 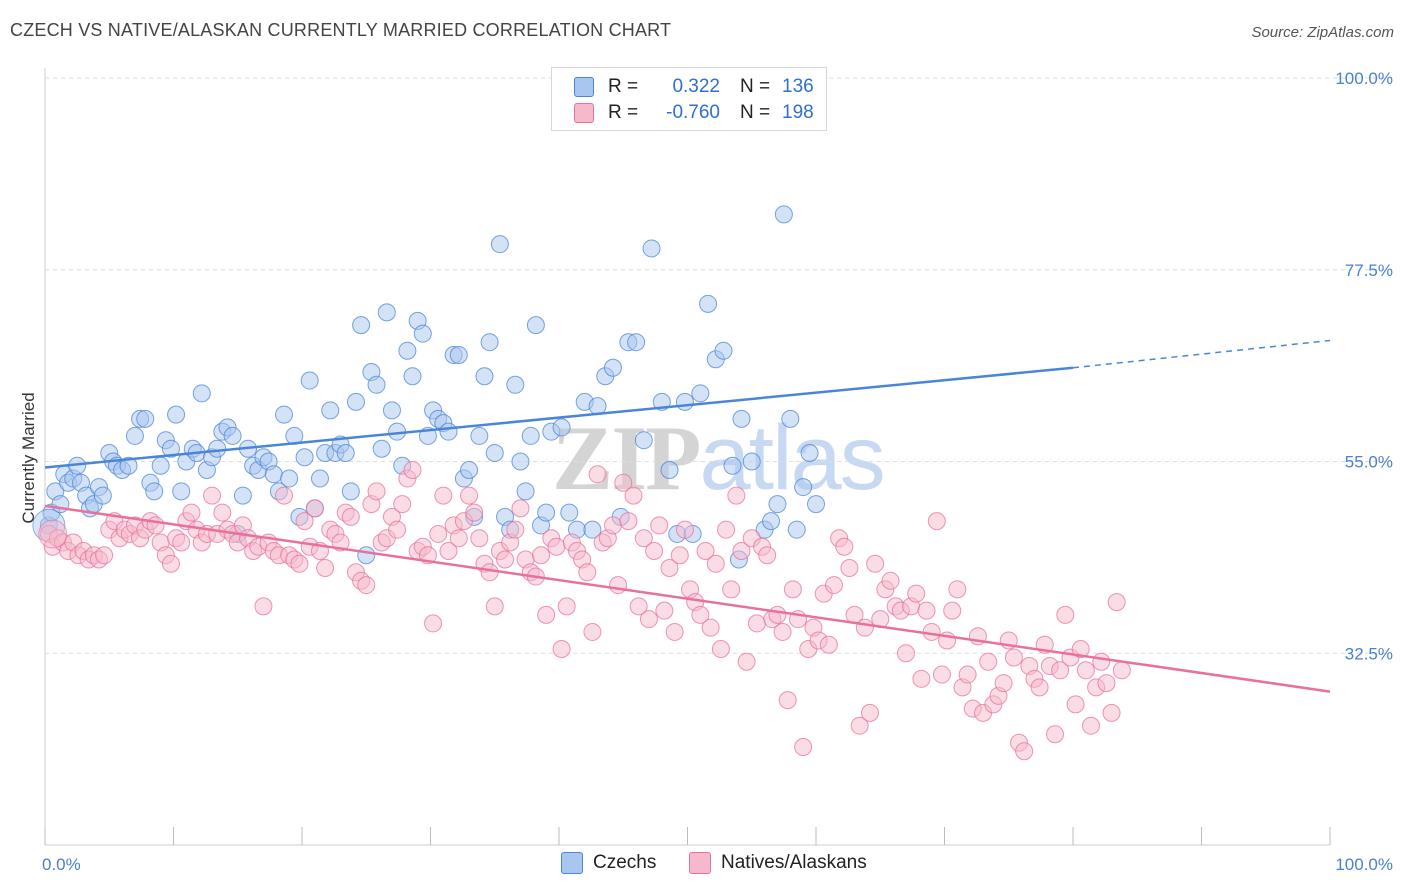 I want to click on y-tick-label: 55.0%, so click(x=1369, y=462).